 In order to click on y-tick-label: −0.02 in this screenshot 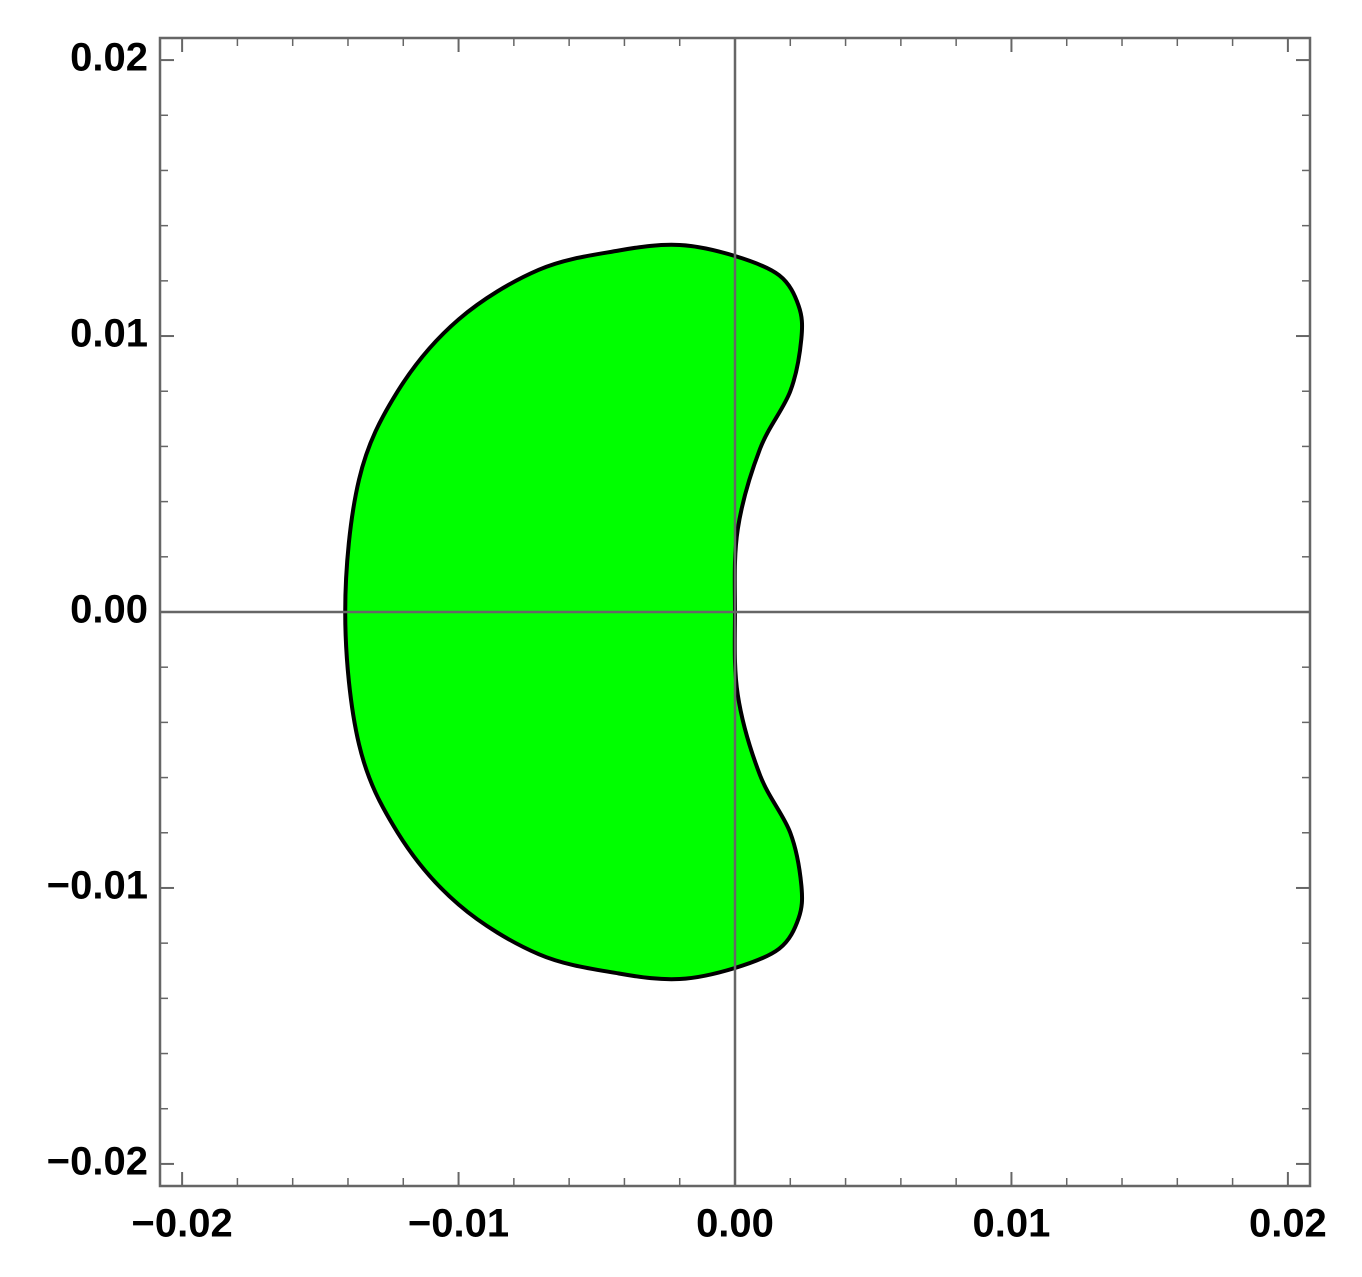, I will do `click(97, 1161)`.